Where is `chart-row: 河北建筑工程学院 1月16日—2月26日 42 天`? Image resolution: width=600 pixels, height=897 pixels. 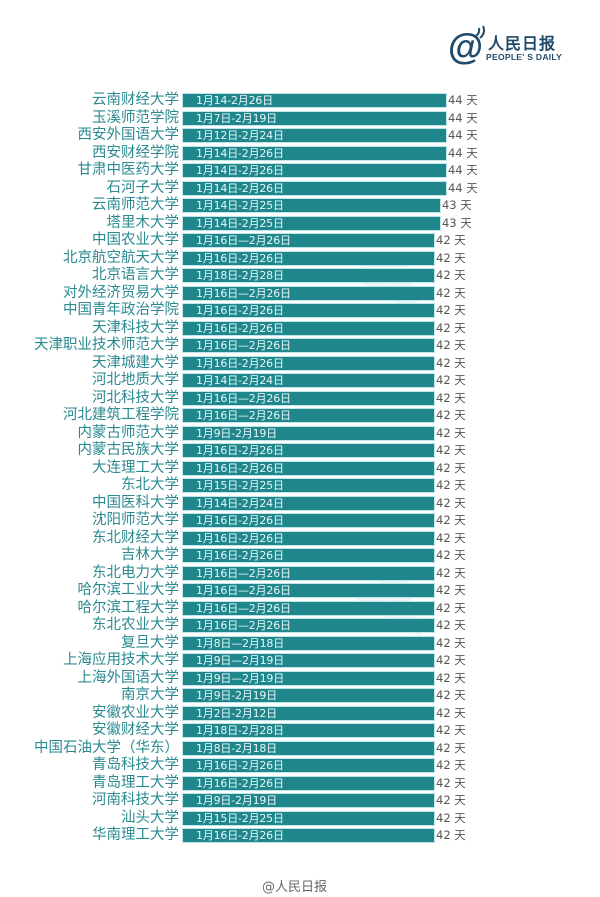 chart-row: 河北建筑工程学院 1月16日—2月26日 42 天 is located at coordinates (300, 416).